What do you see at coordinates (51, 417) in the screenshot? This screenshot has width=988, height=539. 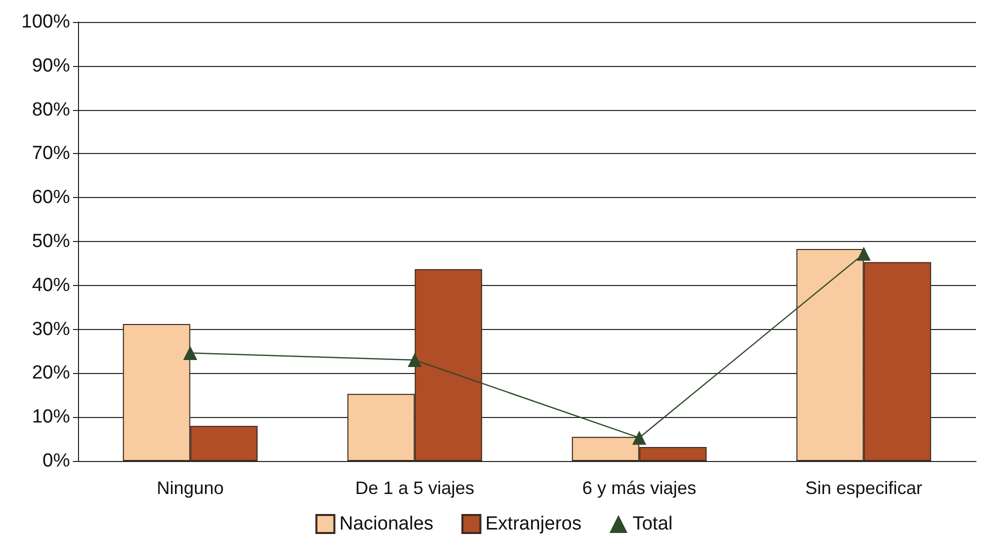 I see `y-tick-label: 10%` at bounding box center [51, 417].